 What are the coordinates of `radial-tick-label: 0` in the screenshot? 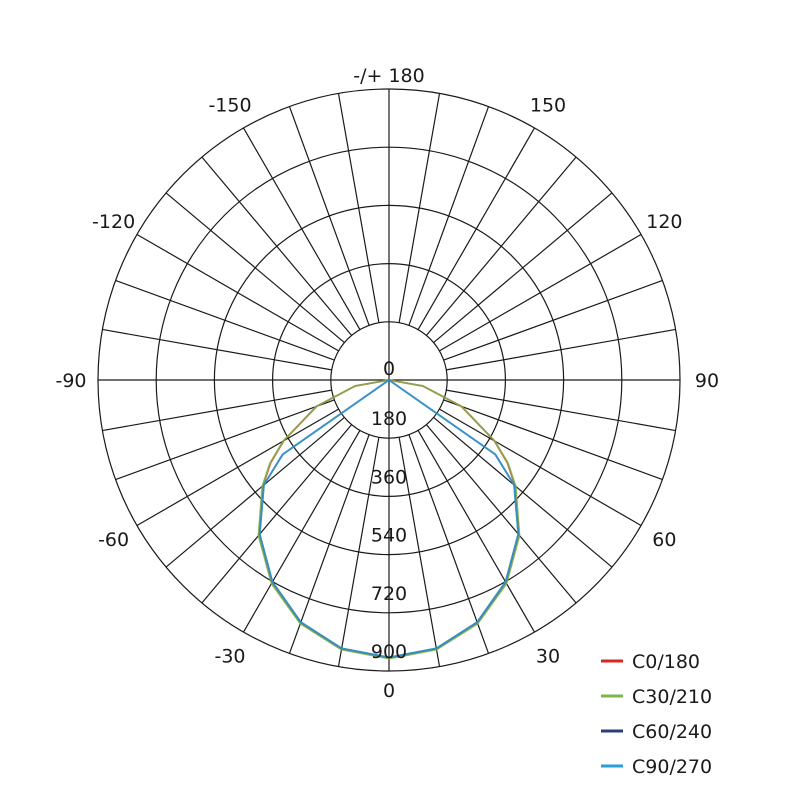 It's located at (389, 369).